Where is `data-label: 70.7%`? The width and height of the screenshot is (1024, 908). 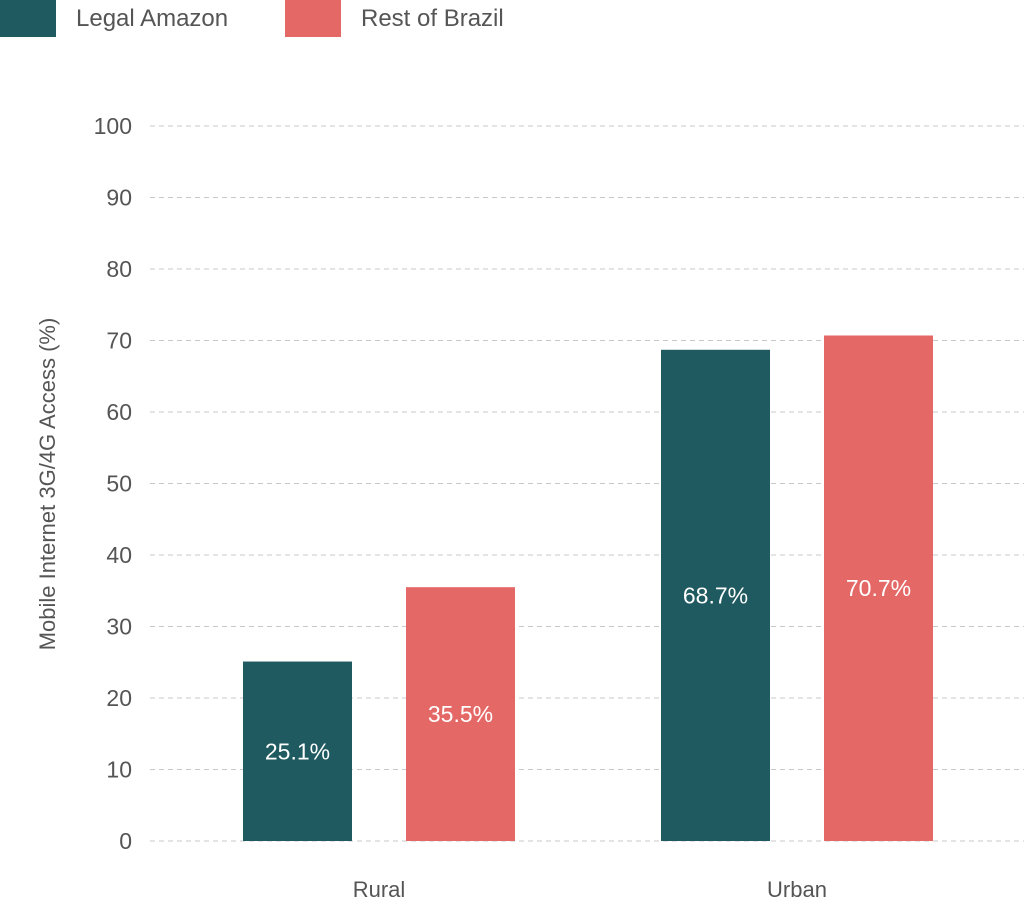
data-label: 70.7% is located at coordinates (878, 588).